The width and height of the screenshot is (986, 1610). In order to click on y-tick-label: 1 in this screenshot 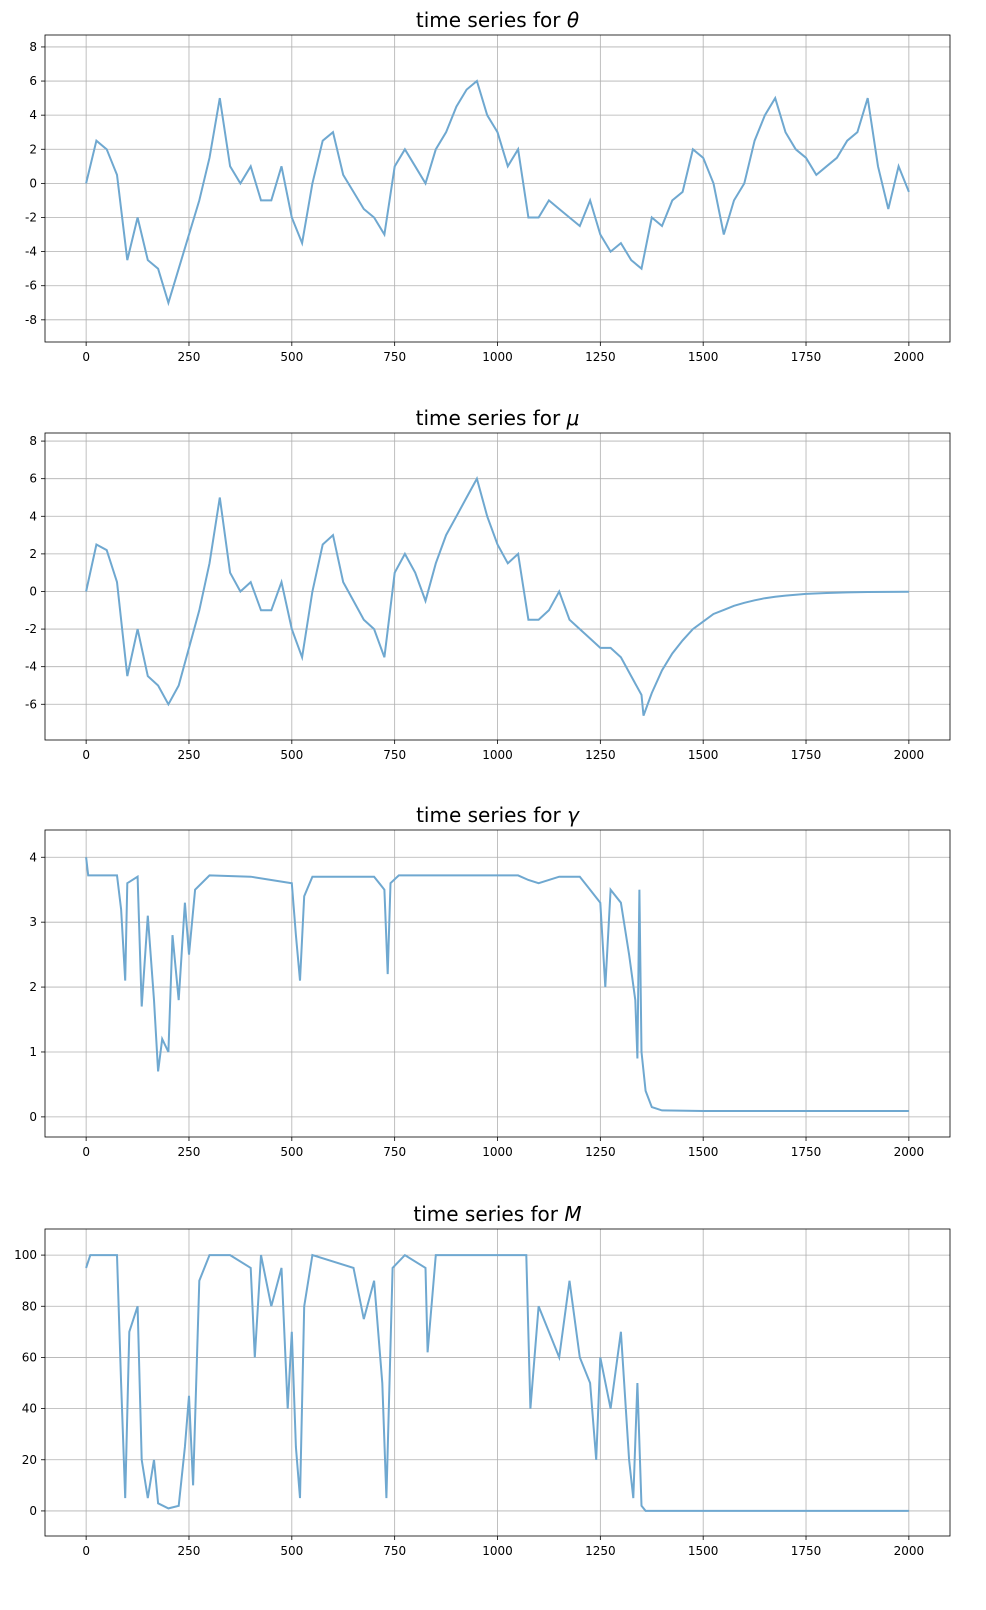, I will do `click(33, 1052)`.